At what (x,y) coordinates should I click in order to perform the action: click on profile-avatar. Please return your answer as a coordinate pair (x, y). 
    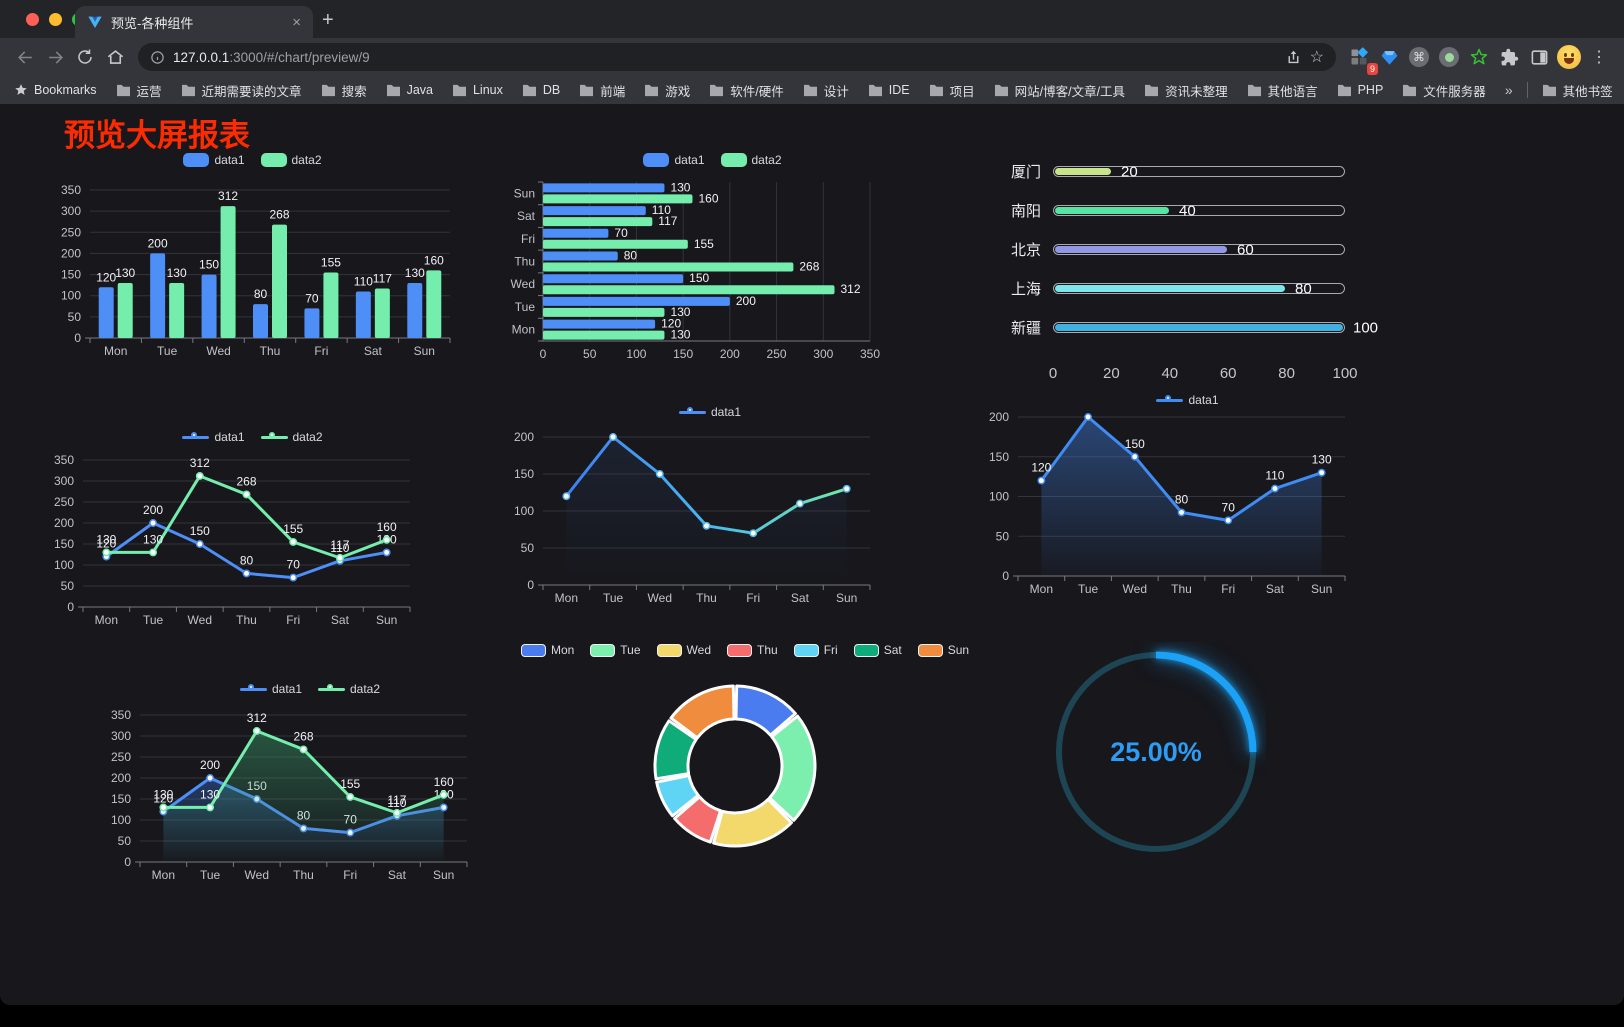
    Looking at the image, I should click on (1569, 57).